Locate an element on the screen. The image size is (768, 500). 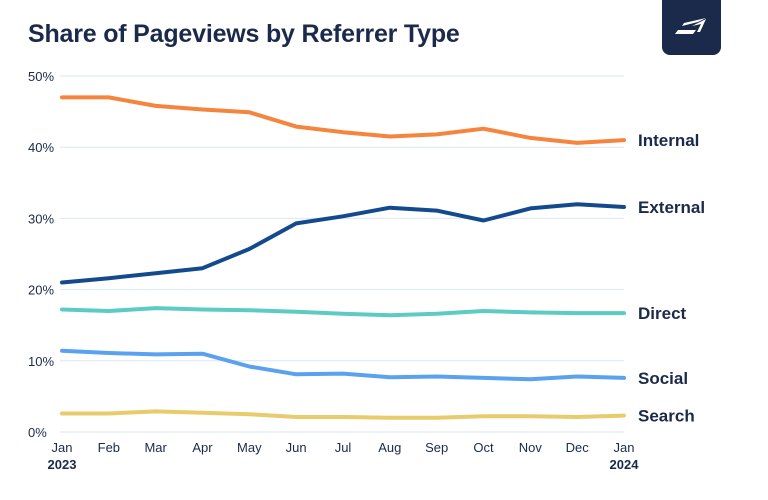
chart-title: Share of Pageviews by Referrer Type is located at coordinates (244, 34).